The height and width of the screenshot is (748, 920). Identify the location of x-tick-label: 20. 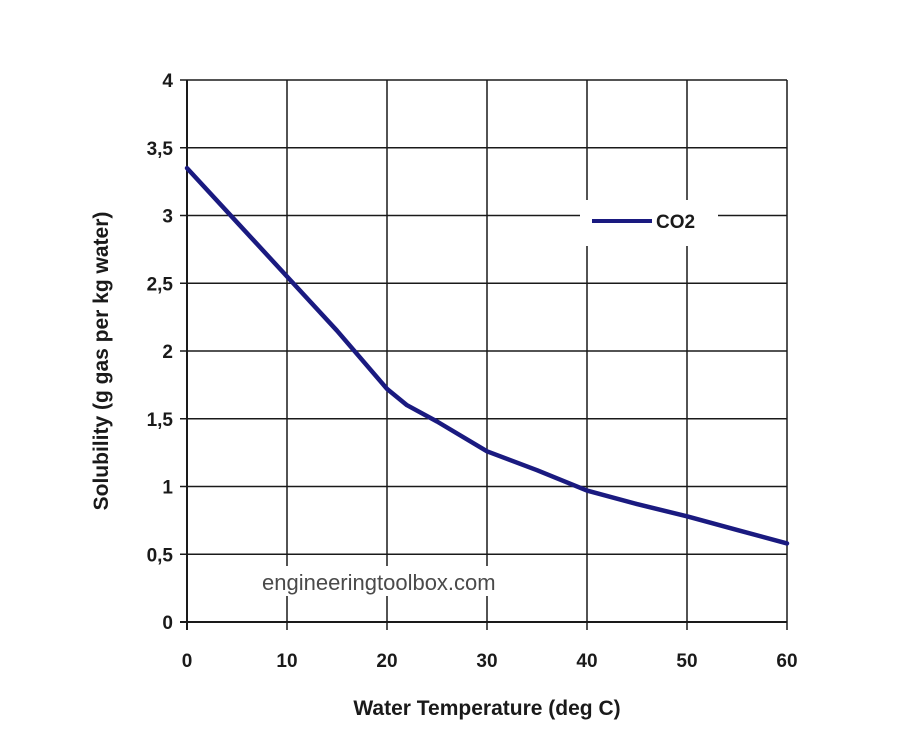
(386, 661).